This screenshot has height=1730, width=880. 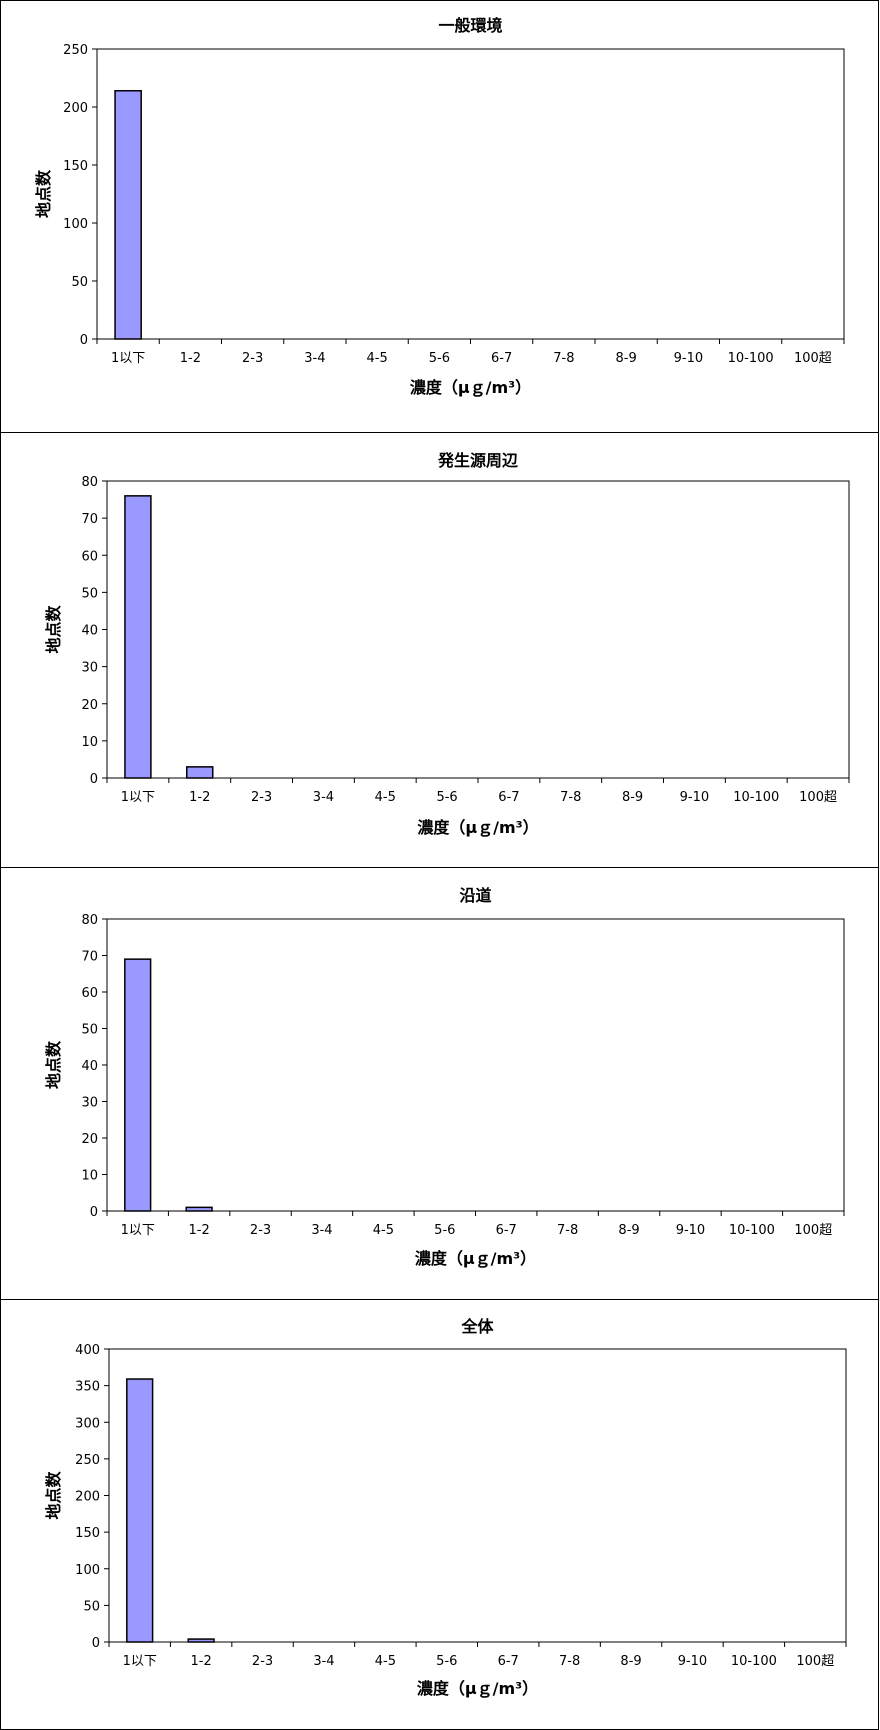 What do you see at coordinates (477, 460) in the screenshot?
I see `chart-title: 発生源周辺` at bounding box center [477, 460].